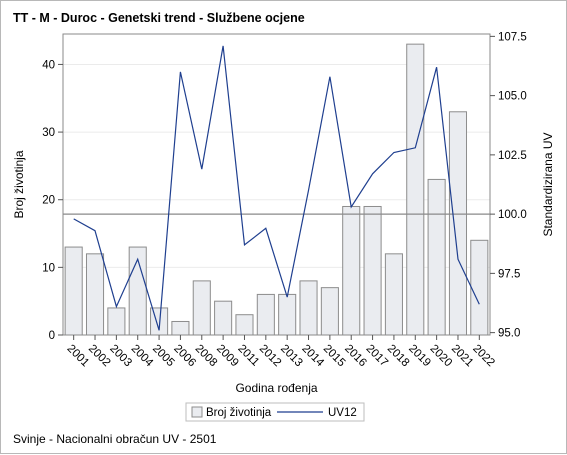 This screenshot has width=567, height=455. I want to click on x-tick-label: 2018, so click(398, 356).